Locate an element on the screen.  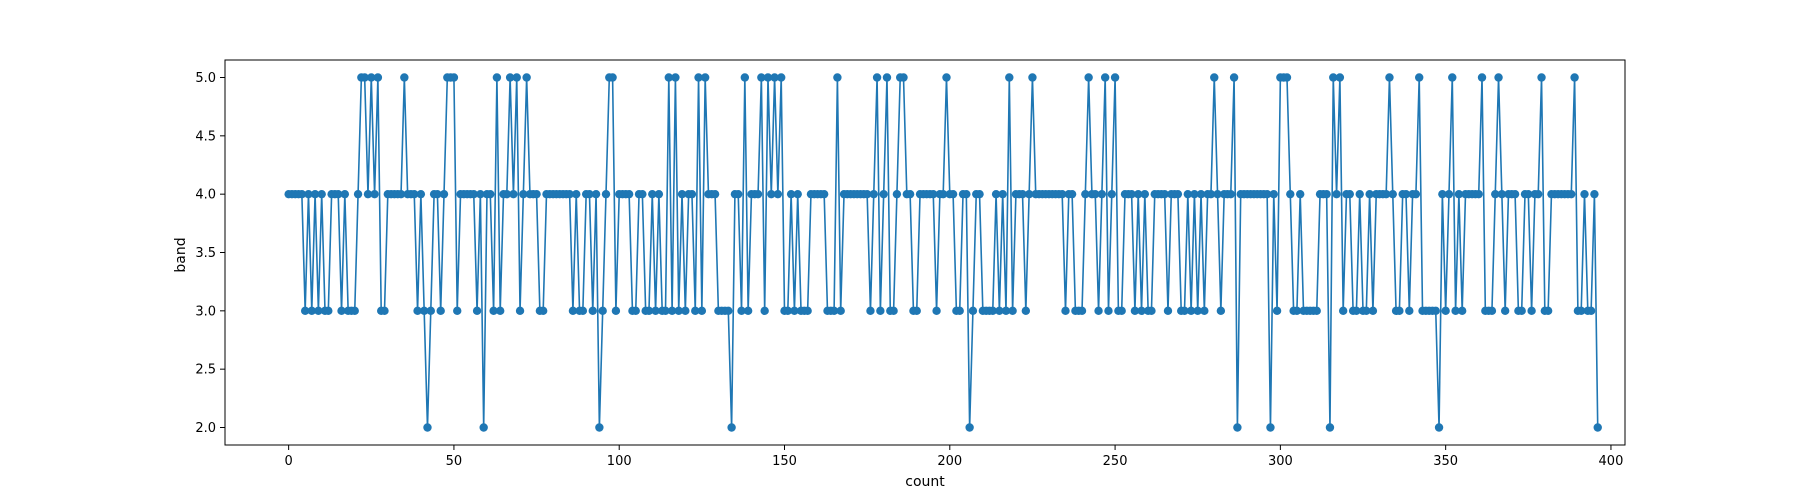
x-tick-label: 0 is located at coordinates (288, 461).